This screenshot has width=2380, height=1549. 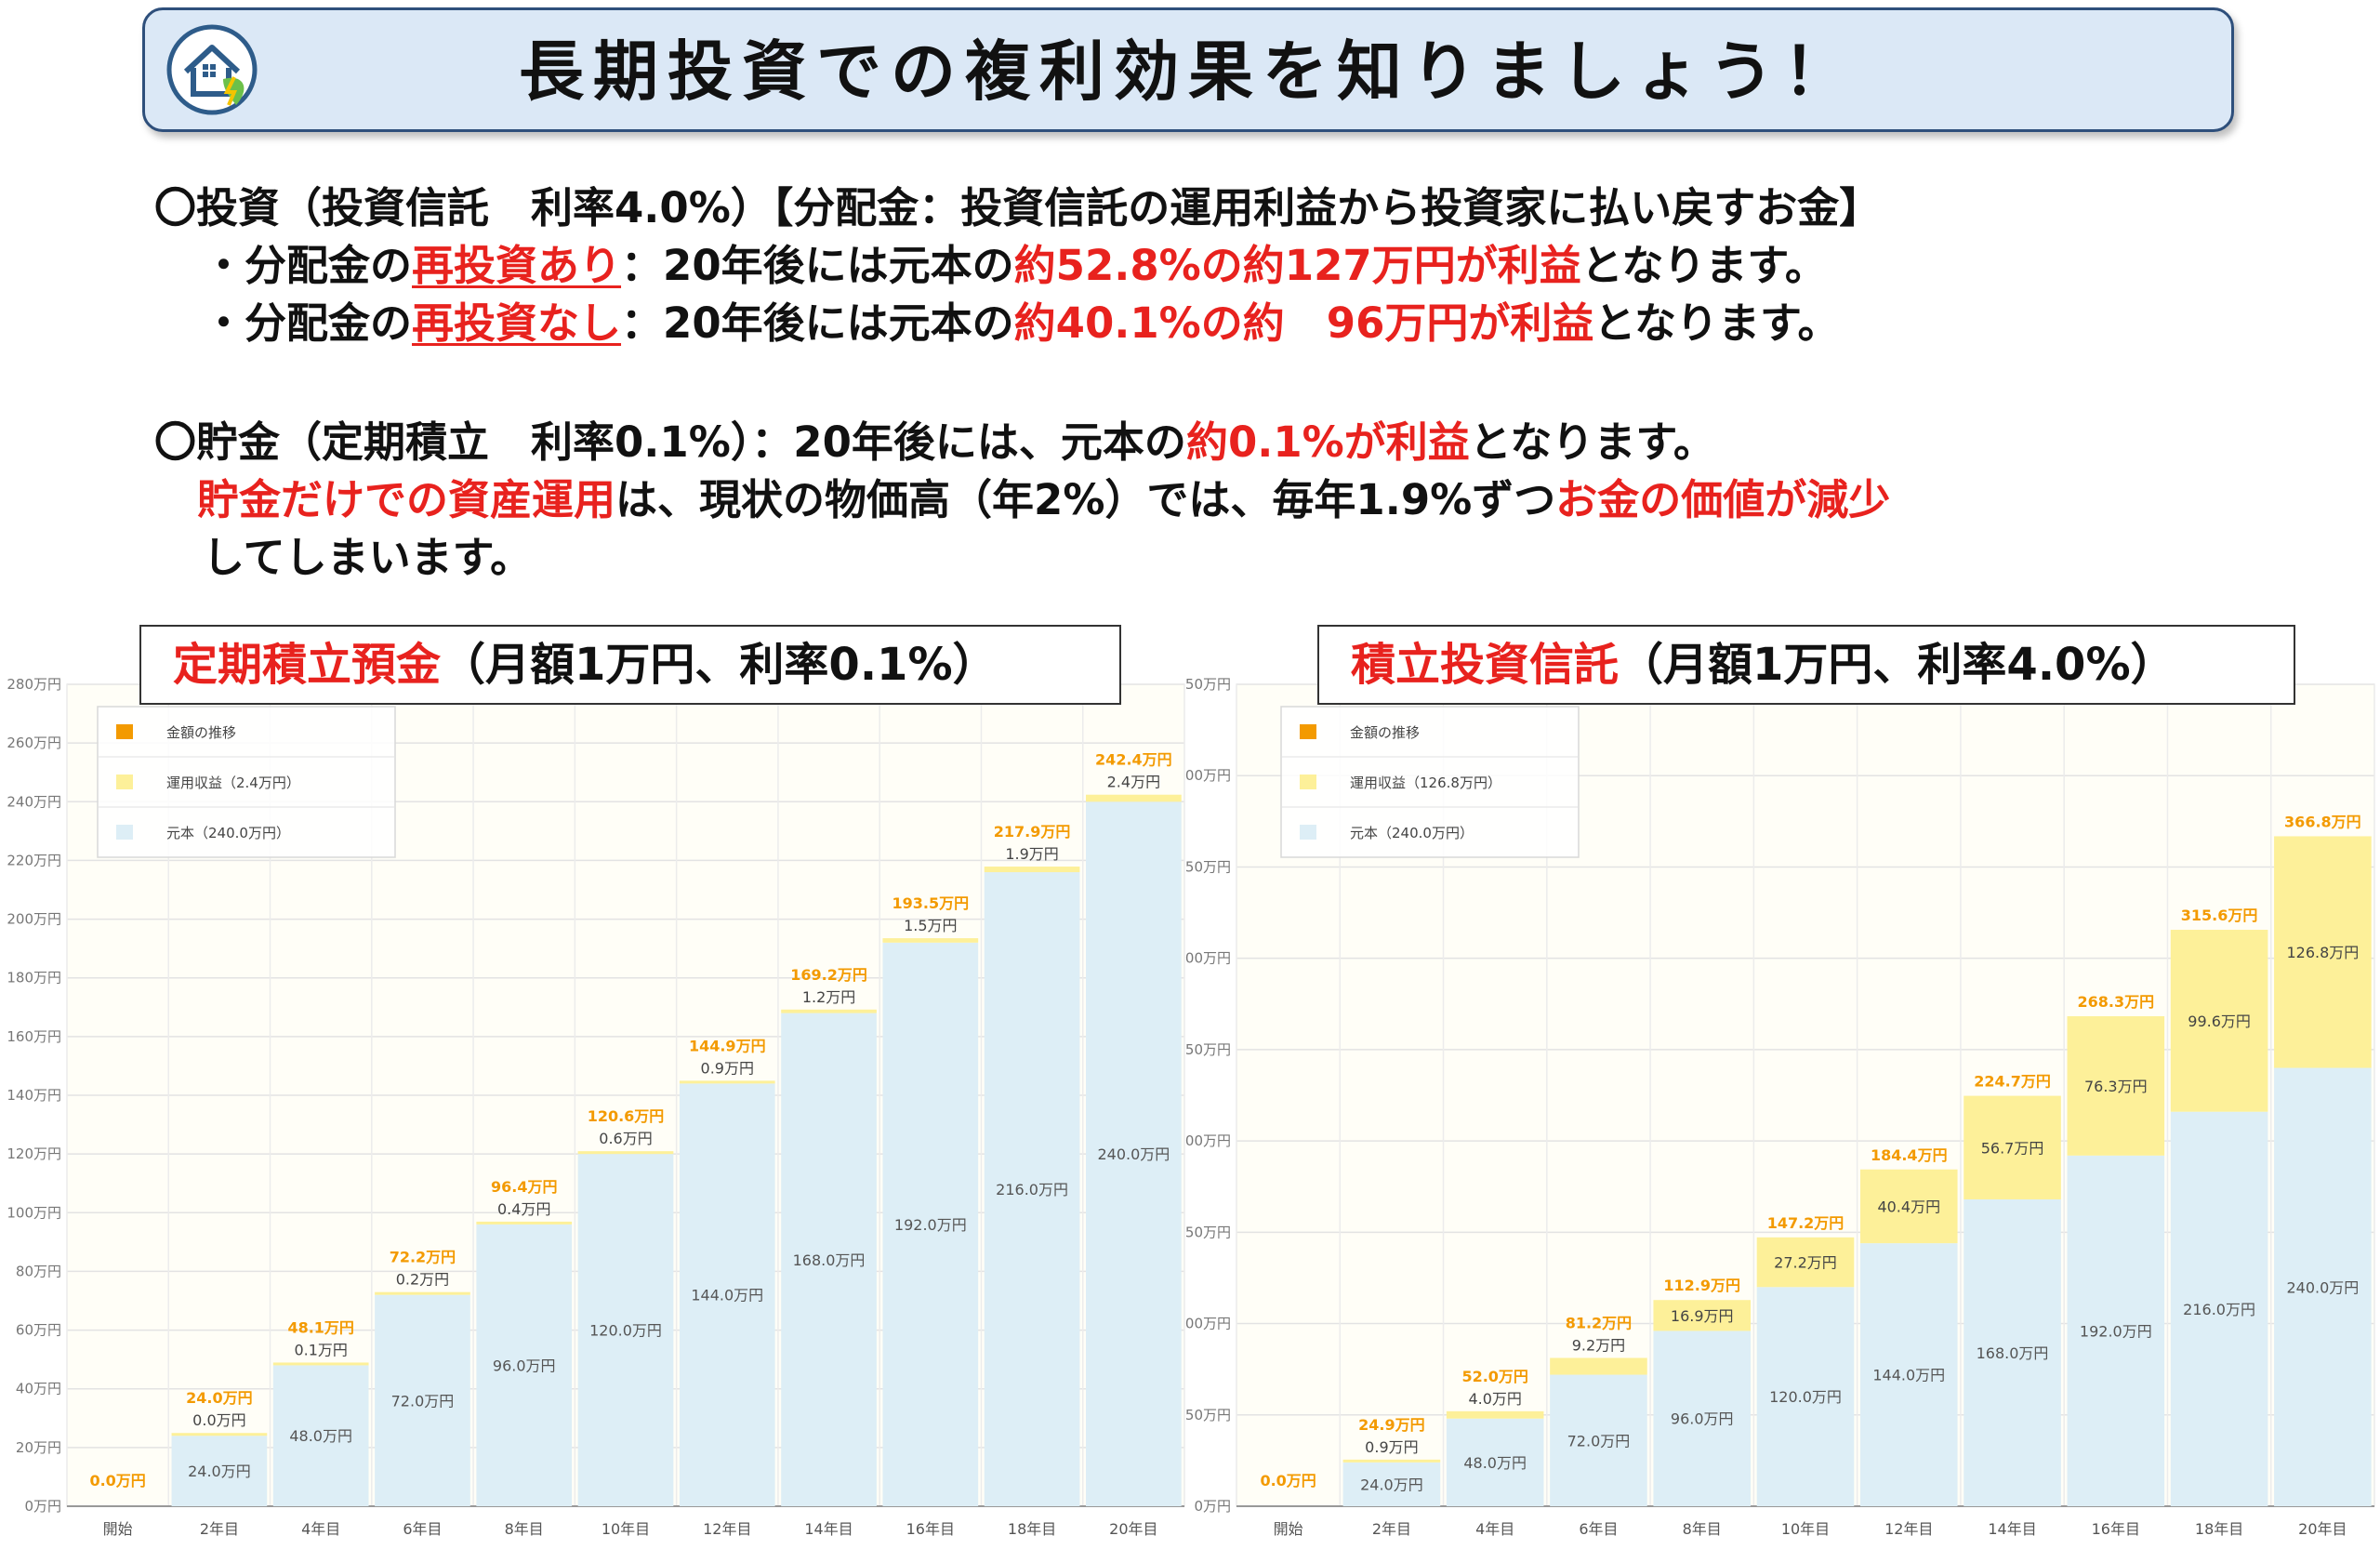 What do you see at coordinates (719, 665) in the screenshot?
I see `chart-title-rest: （月額1万円、利率0.1%）` at bounding box center [719, 665].